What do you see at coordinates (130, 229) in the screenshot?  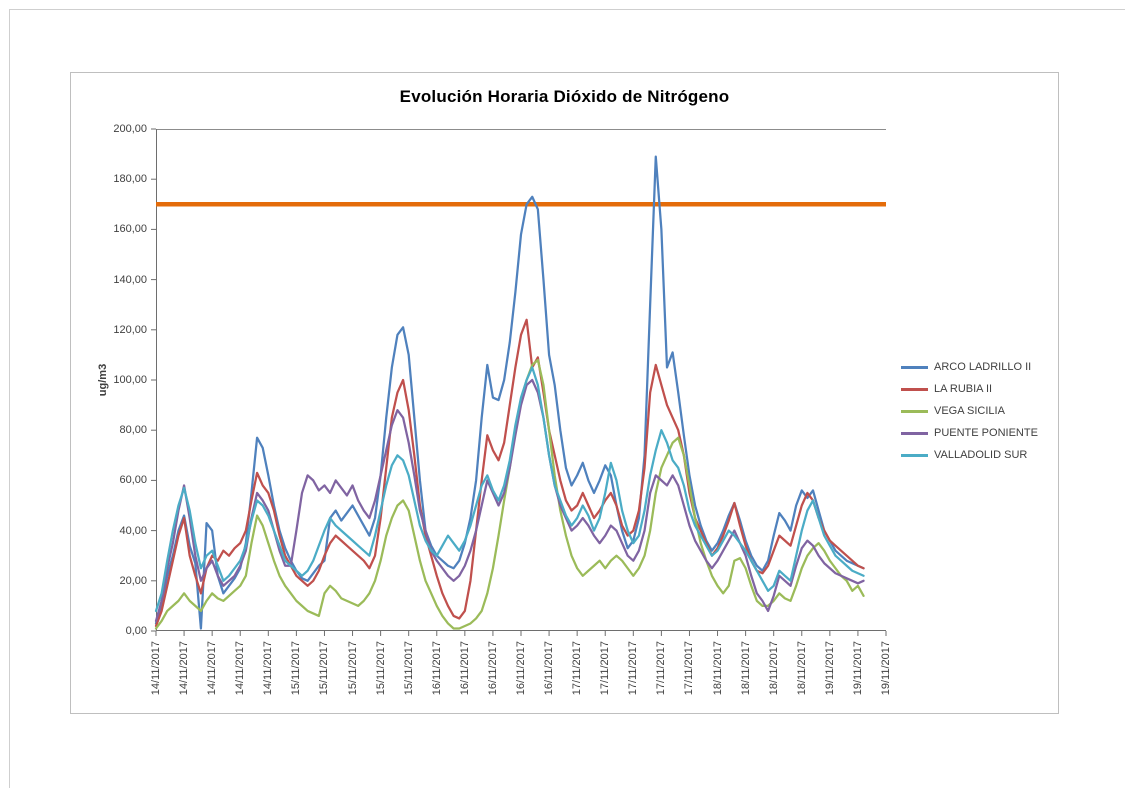 I see `y-tick-label: 160,00` at bounding box center [130, 229].